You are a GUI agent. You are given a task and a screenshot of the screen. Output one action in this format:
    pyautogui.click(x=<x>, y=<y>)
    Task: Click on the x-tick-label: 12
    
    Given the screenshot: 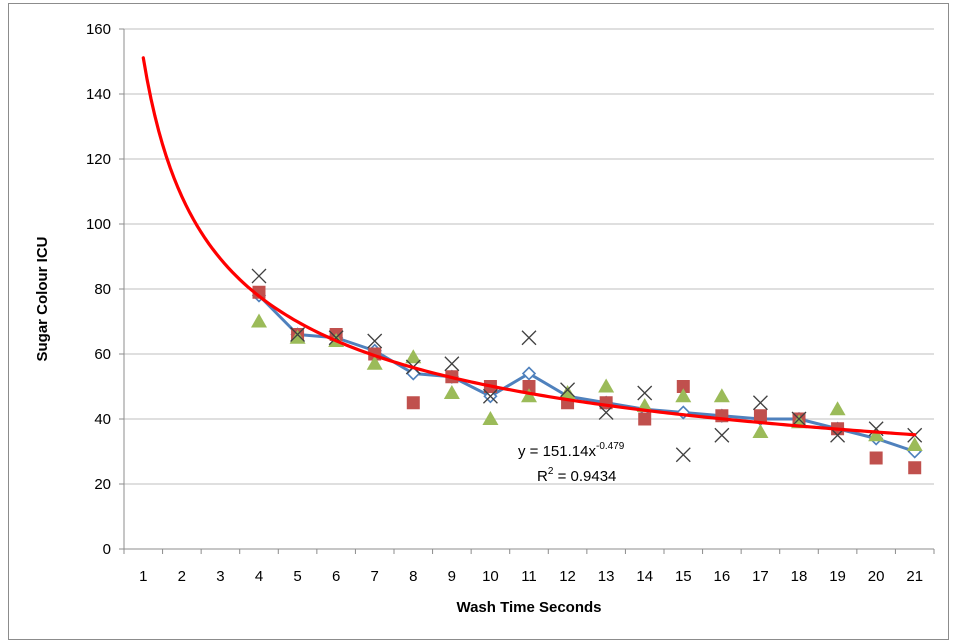 What is the action you would take?
    pyautogui.click(x=567, y=576)
    